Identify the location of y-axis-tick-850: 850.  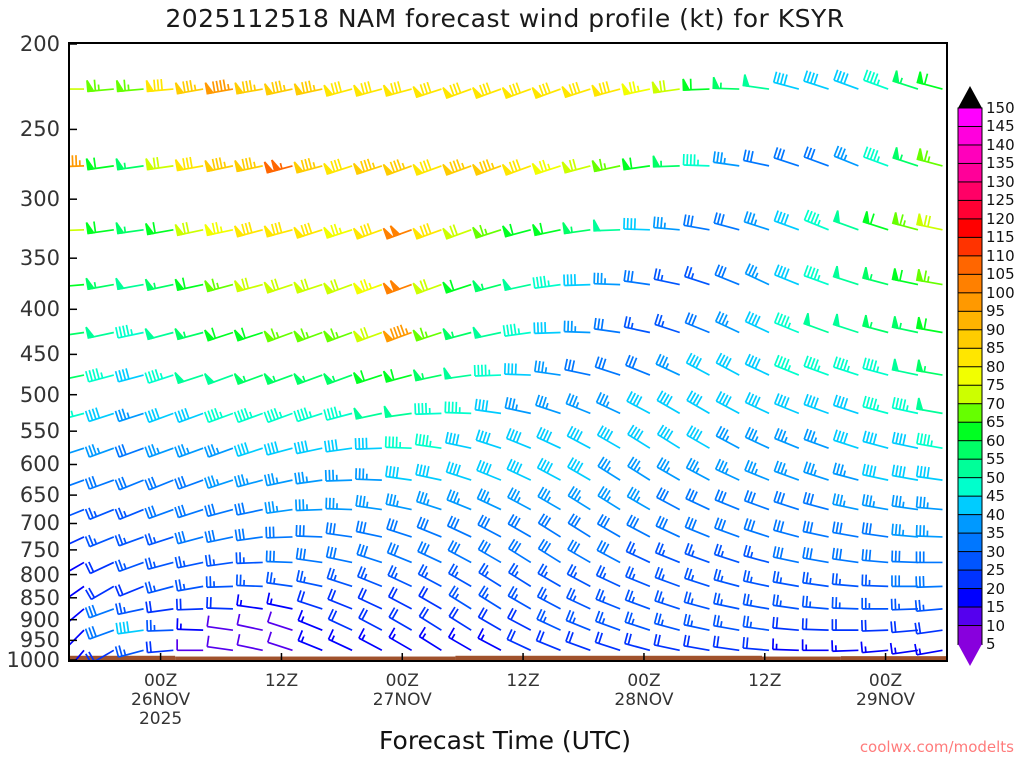
(39, 597).